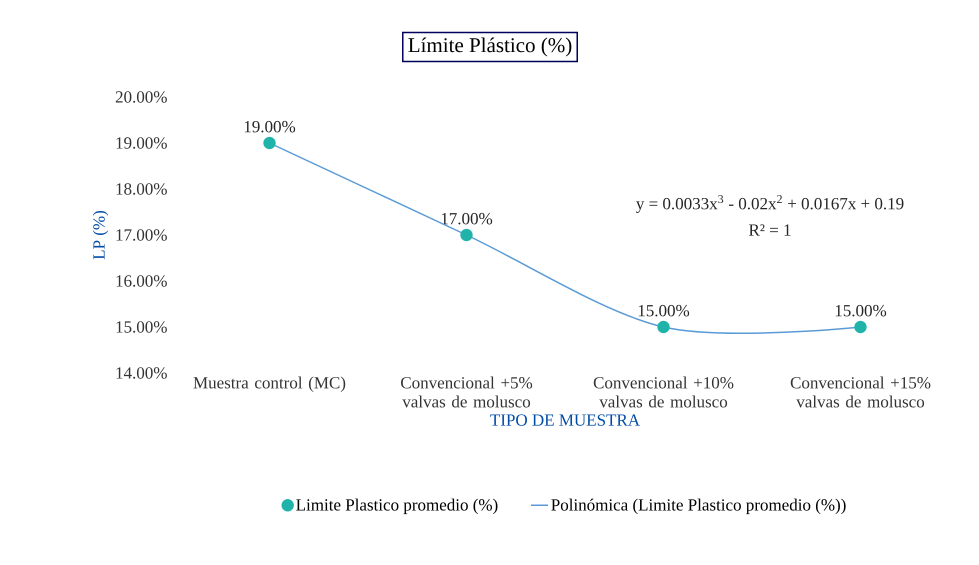  What do you see at coordinates (141, 189) in the screenshot?
I see `y-tick-label: 18.00%` at bounding box center [141, 189].